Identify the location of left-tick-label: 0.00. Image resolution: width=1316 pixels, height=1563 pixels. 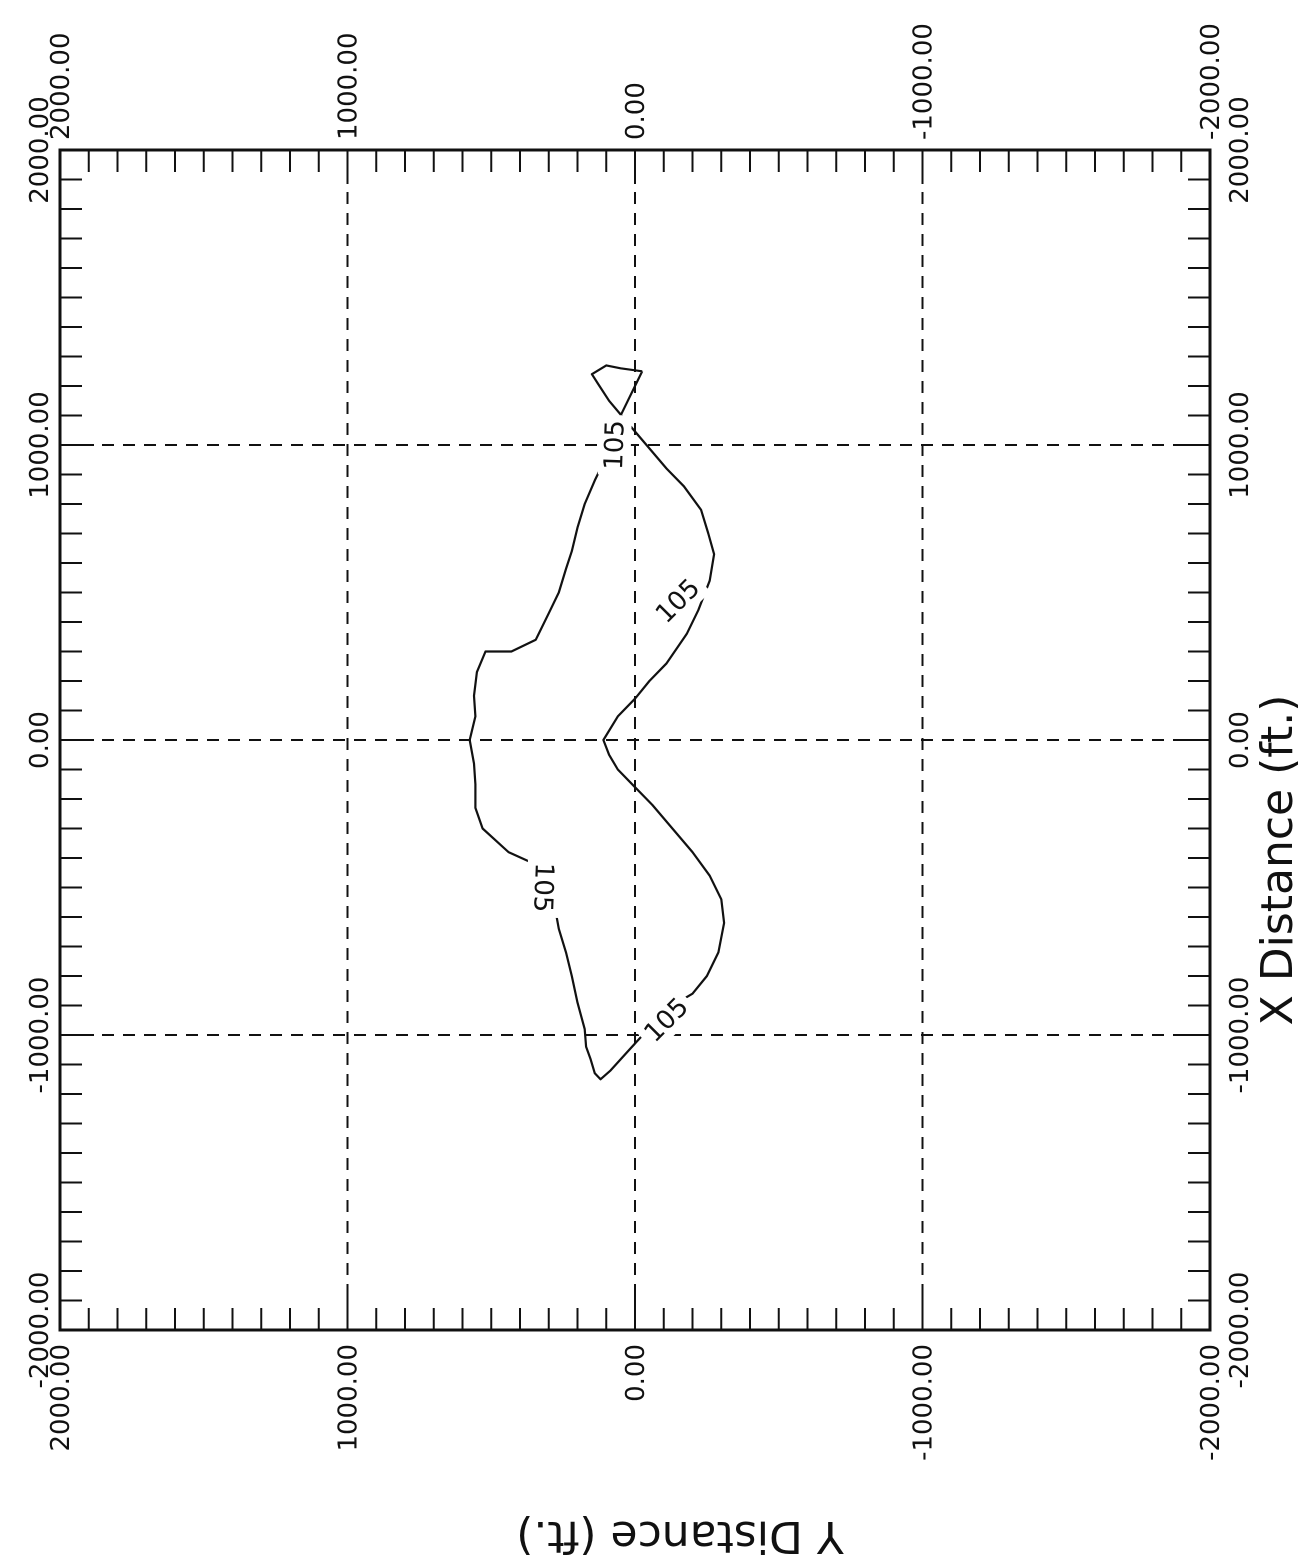
(40, 740).